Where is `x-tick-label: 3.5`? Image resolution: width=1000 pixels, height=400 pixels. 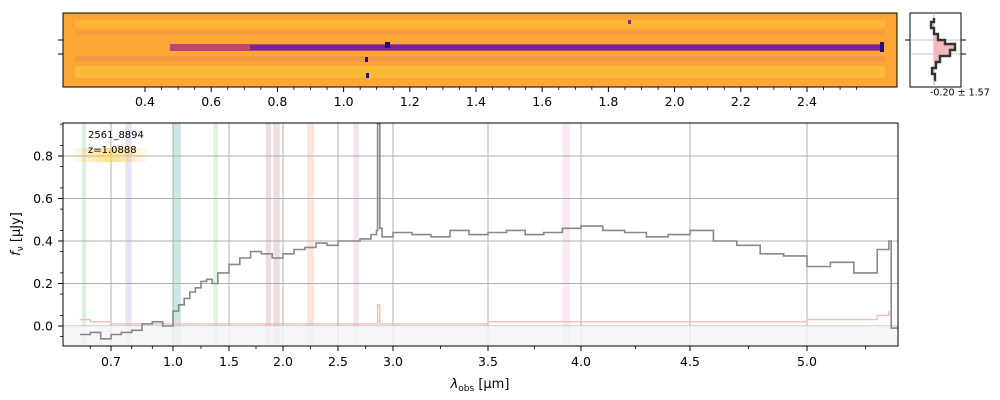 x-tick-label: 3.5 is located at coordinates (488, 361).